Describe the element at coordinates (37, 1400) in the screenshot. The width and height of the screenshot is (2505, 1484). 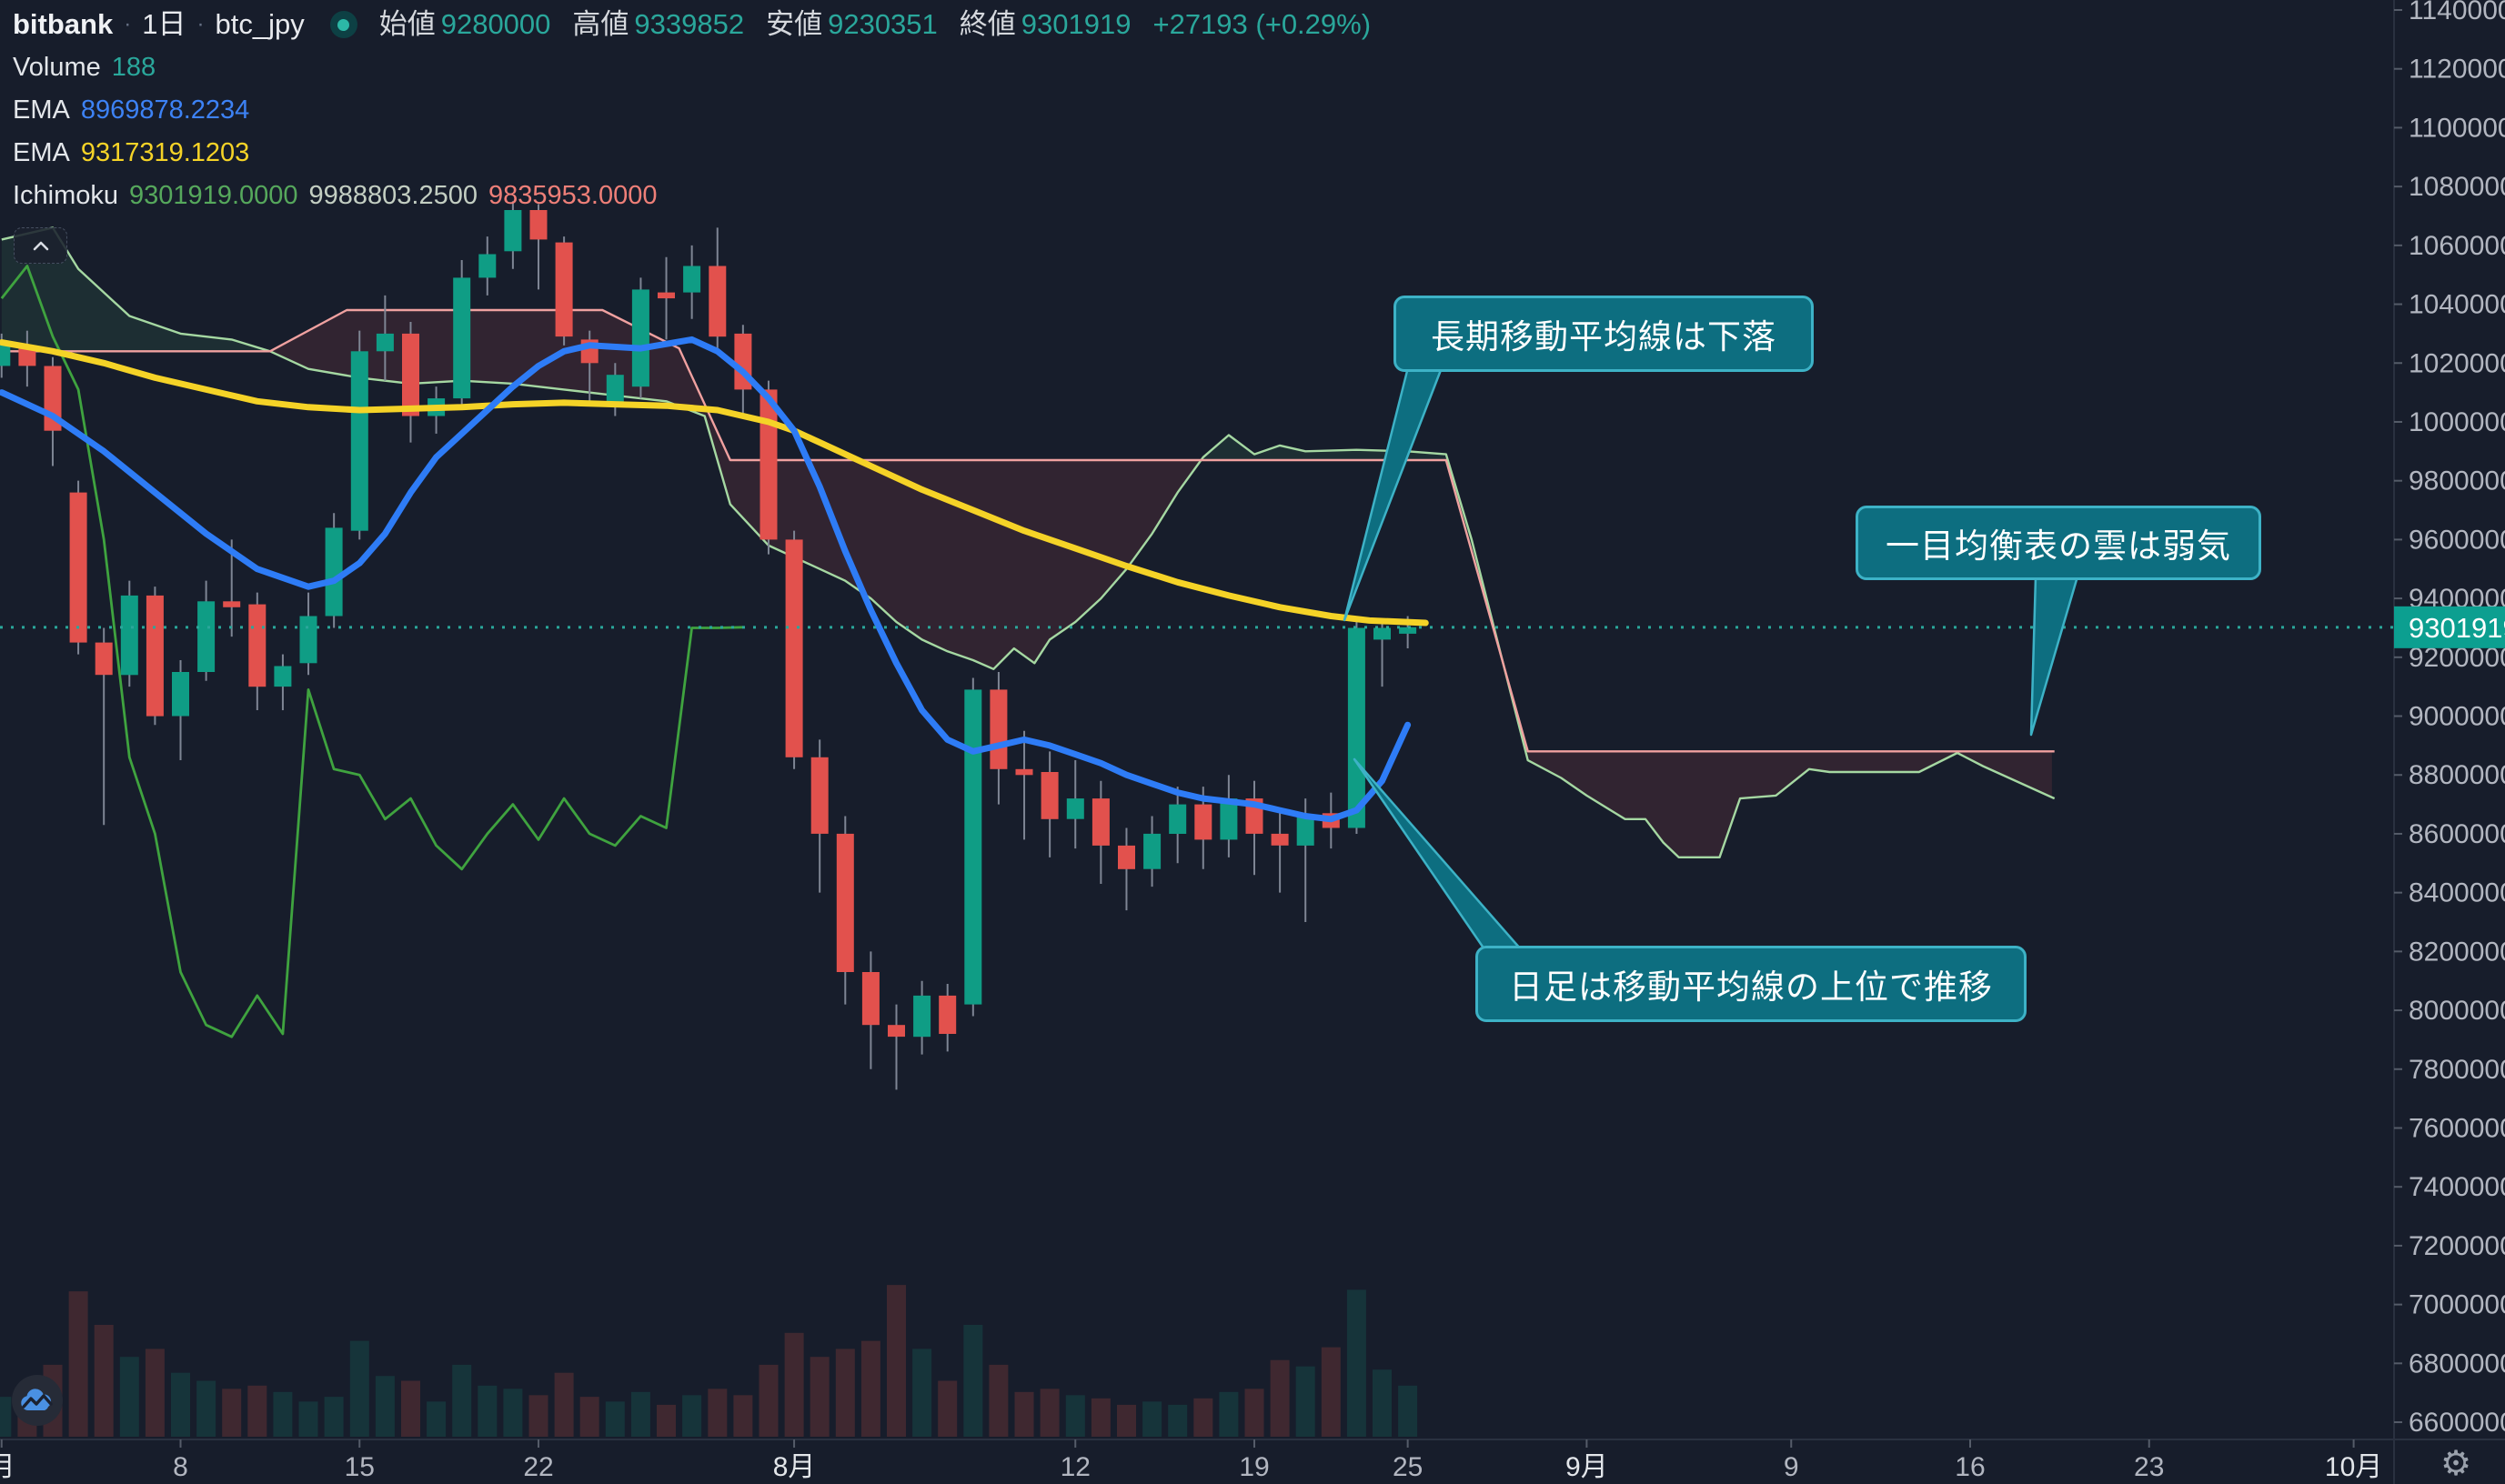
I see `cloud-chart-logo-button` at that location.